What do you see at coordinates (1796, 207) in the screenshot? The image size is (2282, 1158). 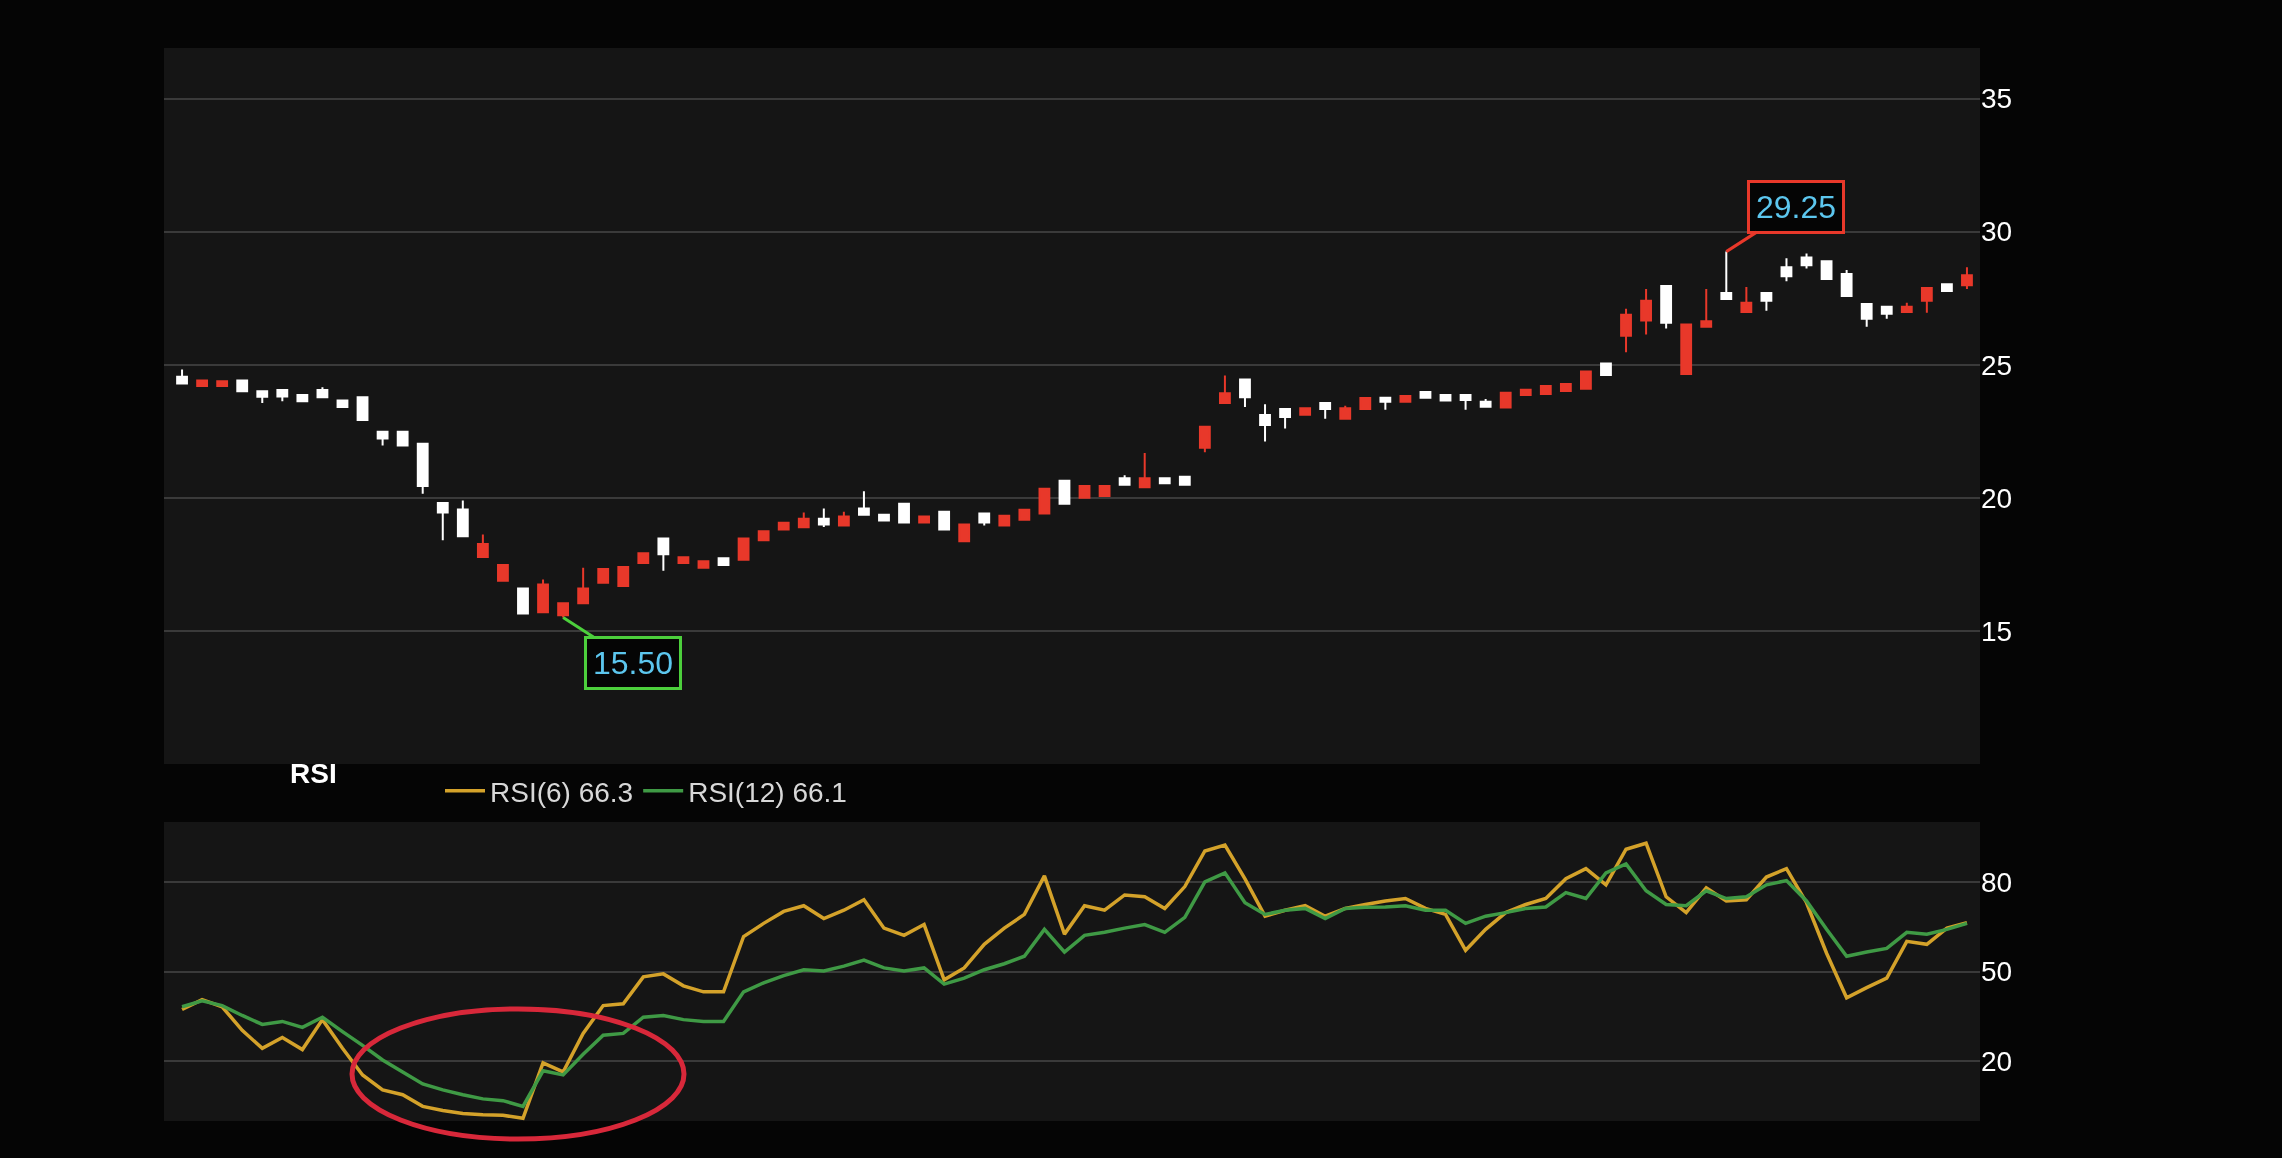 I see `annotation: 29.25` at bounding box center [1796, 207].